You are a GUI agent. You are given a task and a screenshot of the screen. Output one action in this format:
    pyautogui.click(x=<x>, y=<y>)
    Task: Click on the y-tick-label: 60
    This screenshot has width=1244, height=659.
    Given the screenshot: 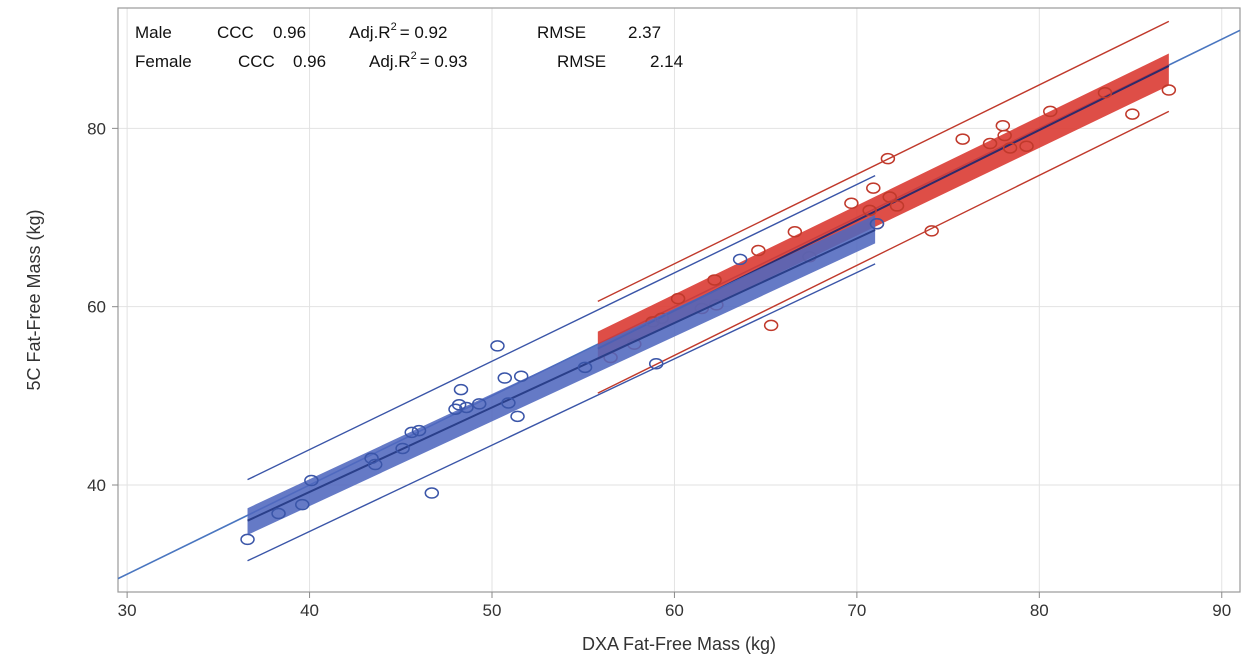 What is the action you would take?
    pyautogui.click(x=96, y=307)
    